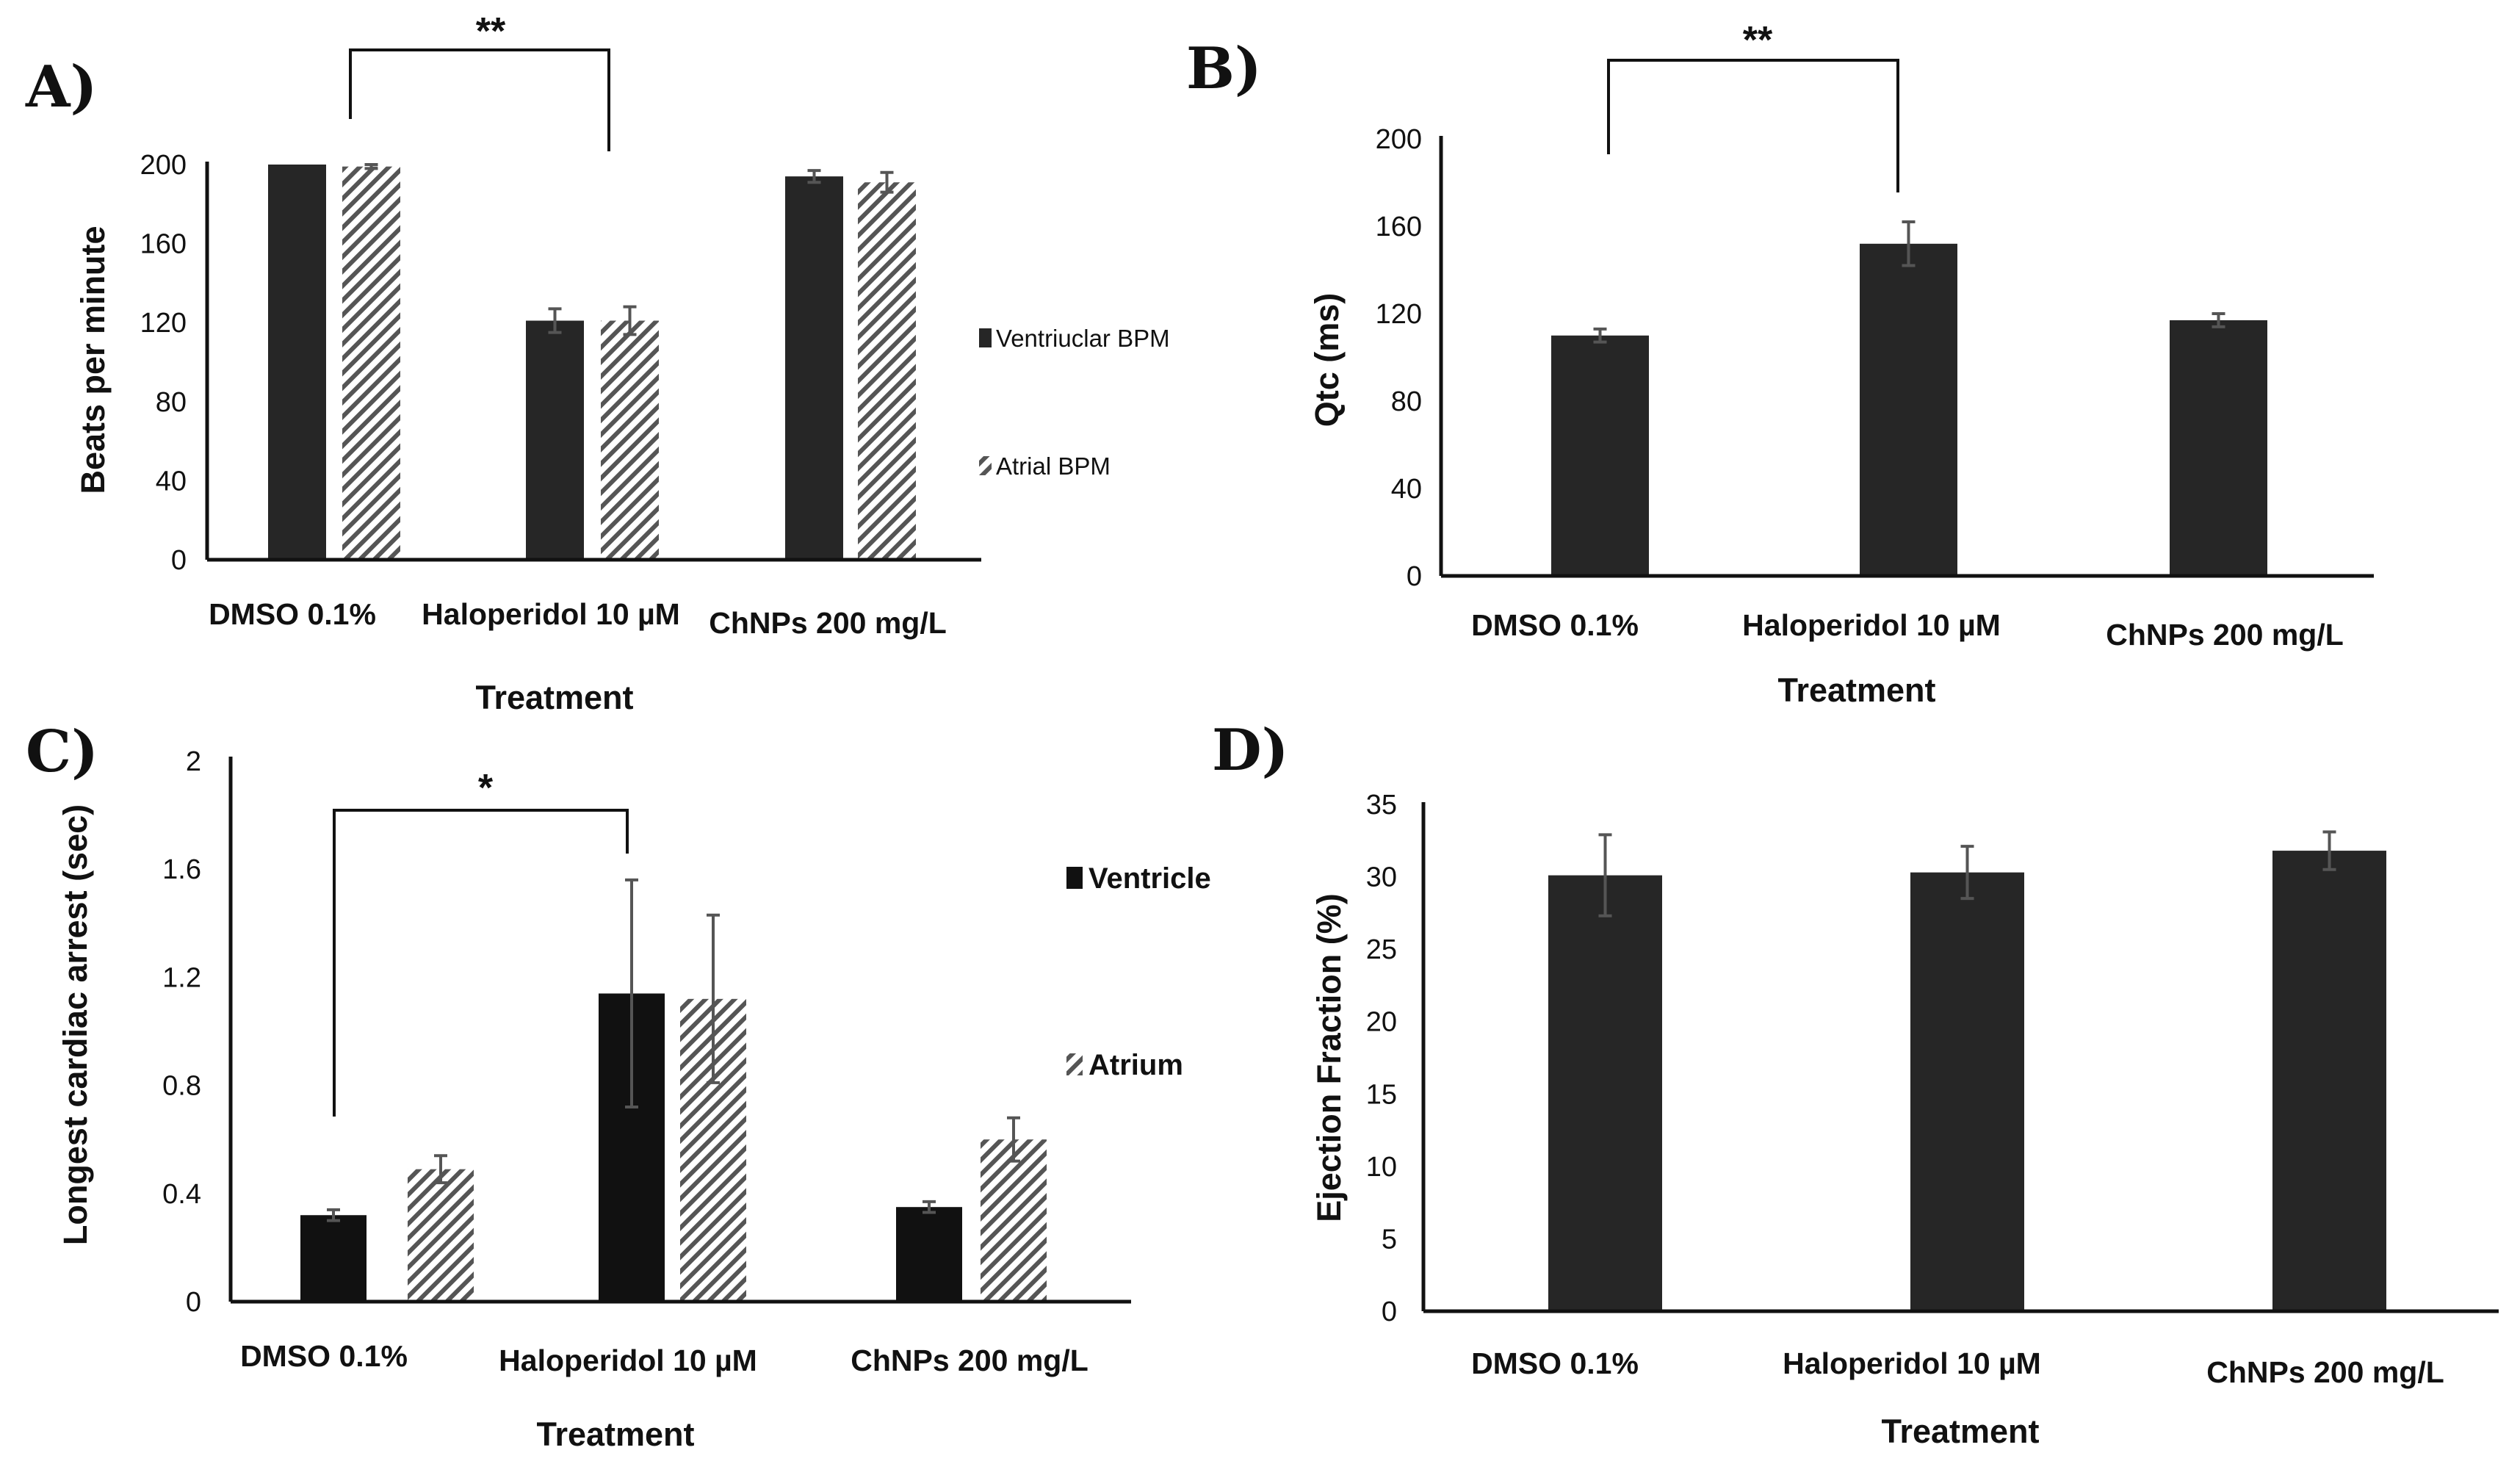 The width and height of the screenshot is (2520, 1464). What do you see at coordinates (1074, 1064) in the screenshot?
I see `panel-c-legend-swatch-atrium` at bounding box center [1074, 1064].